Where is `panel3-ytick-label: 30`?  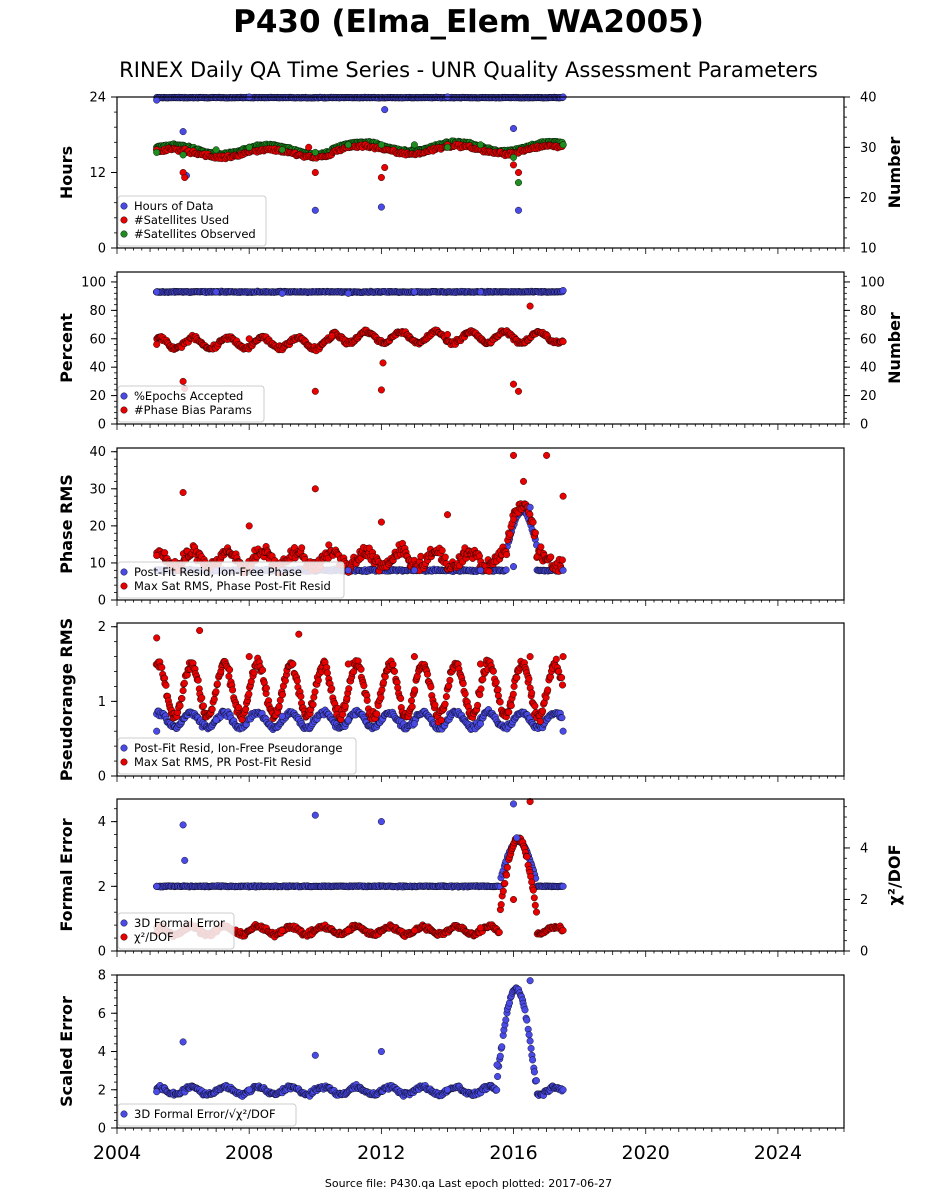
panel3-ytick-label: 30 is located at coordinates (97, 489).